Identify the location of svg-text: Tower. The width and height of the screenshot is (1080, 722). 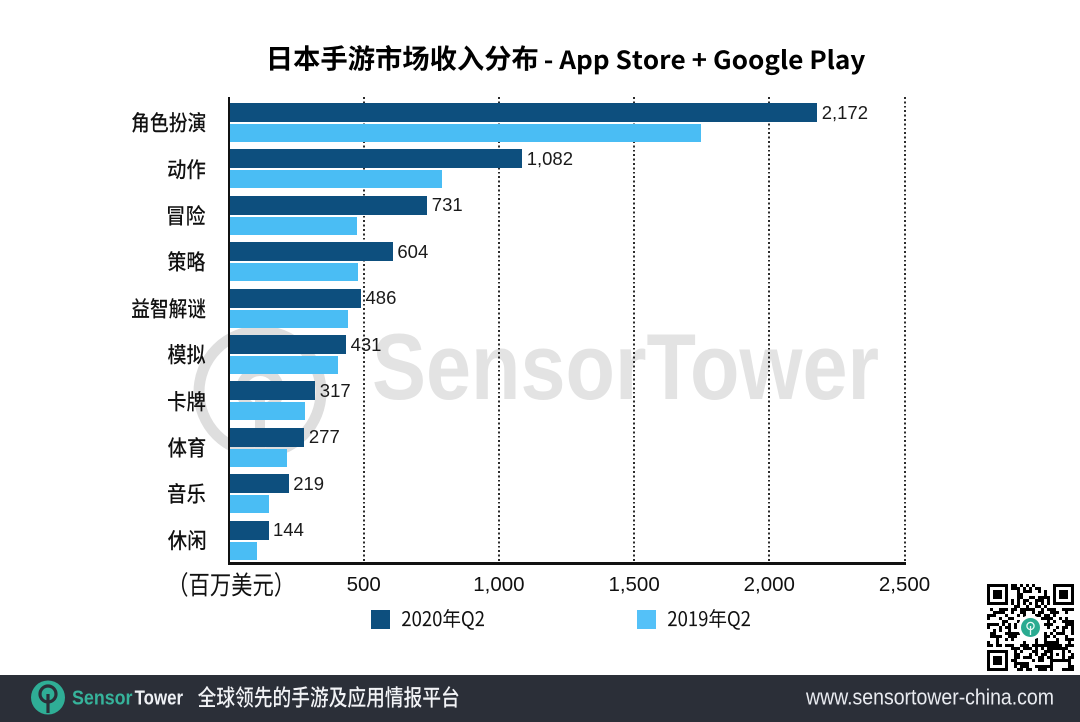
(159, 698).